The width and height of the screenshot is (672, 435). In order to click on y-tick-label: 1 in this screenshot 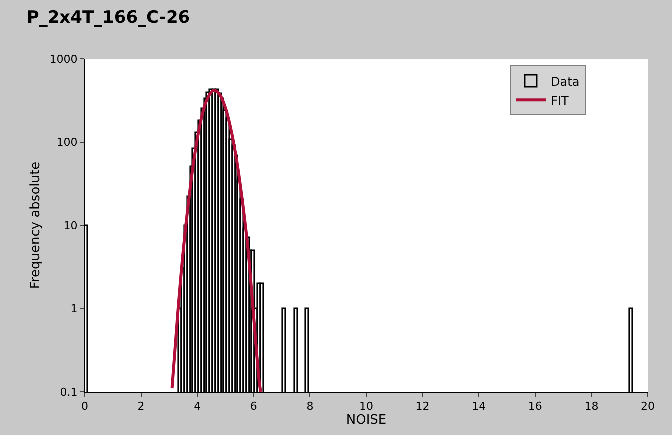, I will do `click(74, 309)`.